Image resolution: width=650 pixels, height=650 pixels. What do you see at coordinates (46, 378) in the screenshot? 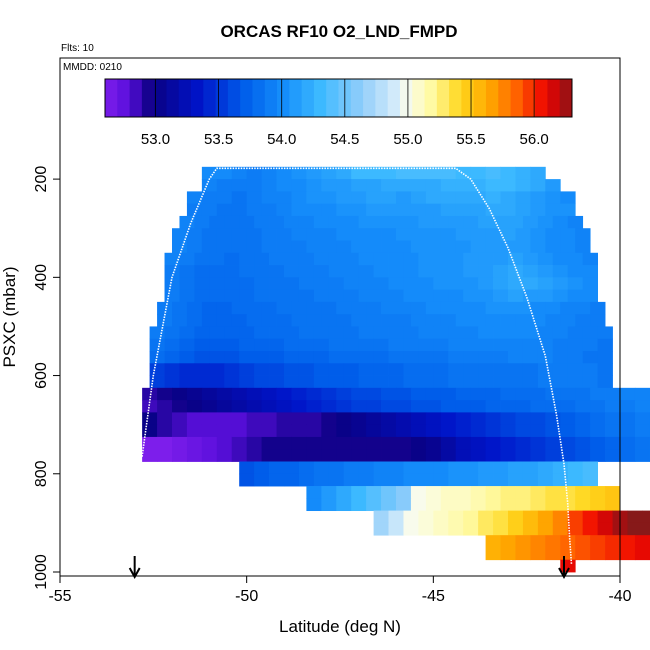
I see `y-axis: 200 400 600 800 1000` at bounding box center [46, 378].